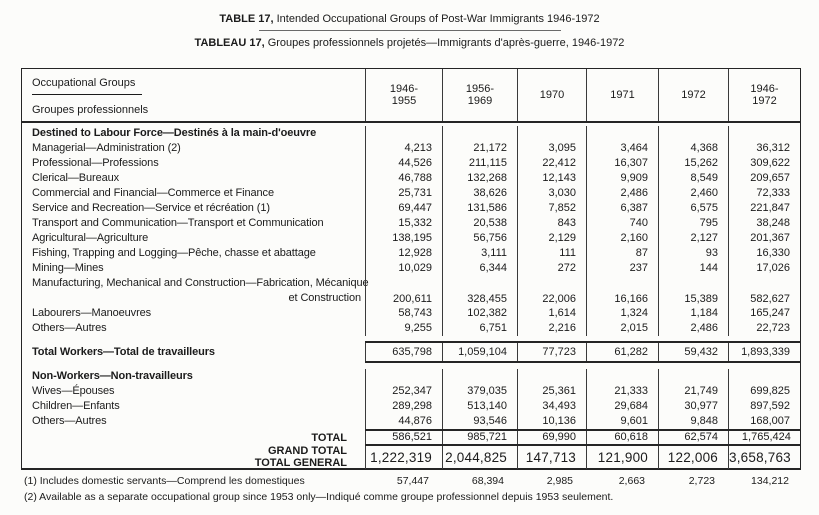  What do you see at coordinates (770, 481) in the screenshot?
I see `footnote-value: 134,212` at bounding box center [770, 481].